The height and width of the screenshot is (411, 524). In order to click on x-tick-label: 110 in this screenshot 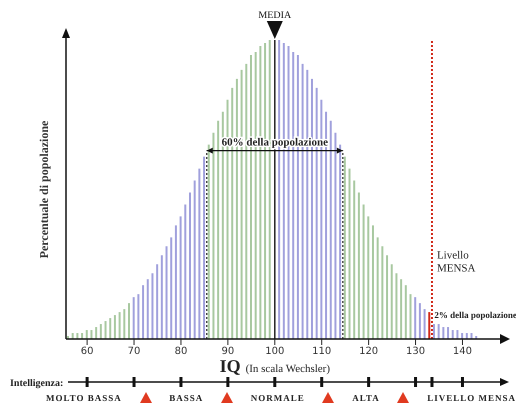, I will do `click(322, 352)`.